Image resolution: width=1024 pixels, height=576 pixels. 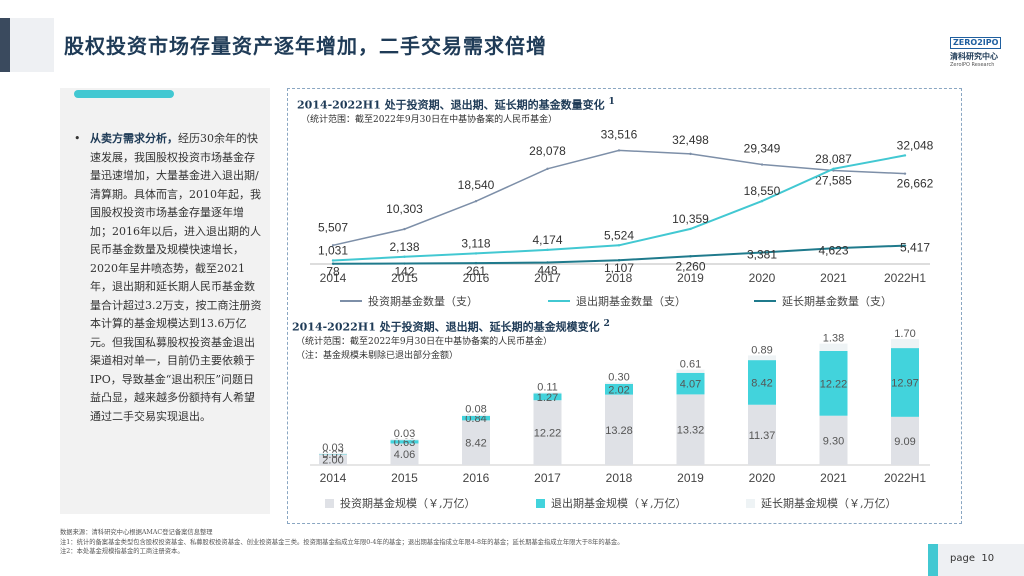 I want to click on page-tag-accent, so click(x=933, y=560).